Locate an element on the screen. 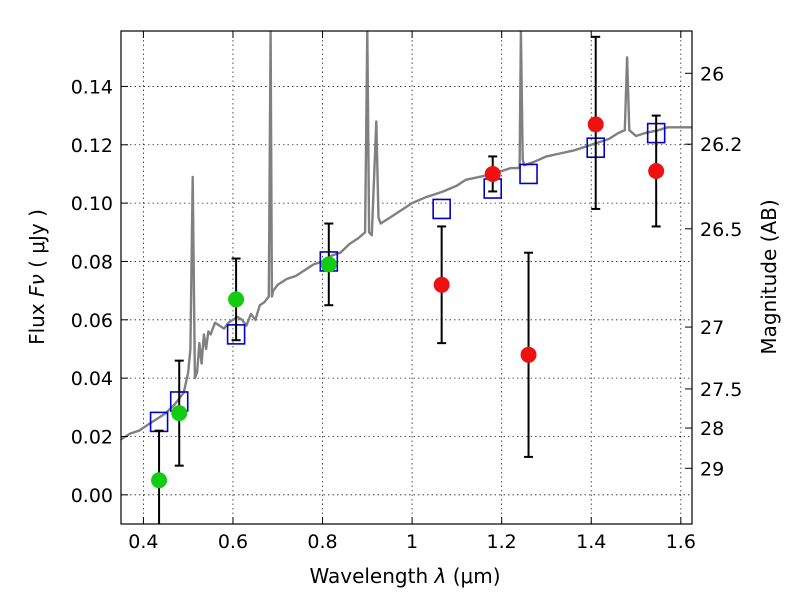 This screenshot has height=600, width=800. x-tick-label: 1.4 is located at coordinates (591, 542).